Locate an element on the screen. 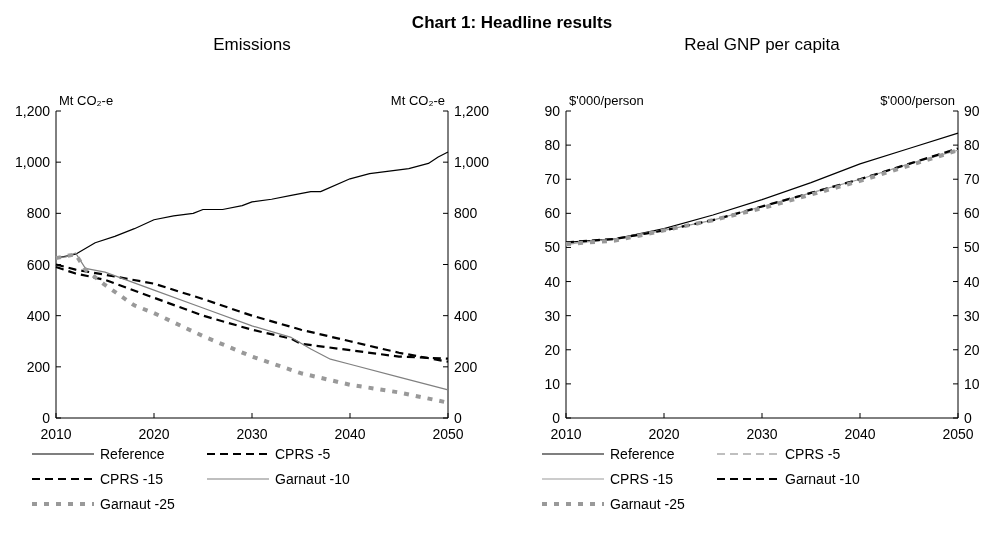  y-tick-label: 600 is located at coordinates (38, 264).